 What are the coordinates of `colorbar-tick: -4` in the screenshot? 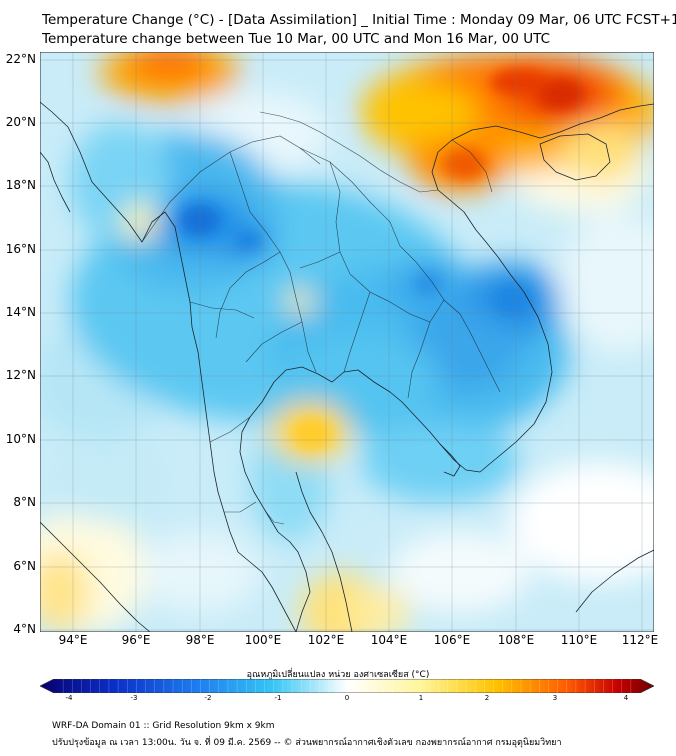 It's located at (69, 698).